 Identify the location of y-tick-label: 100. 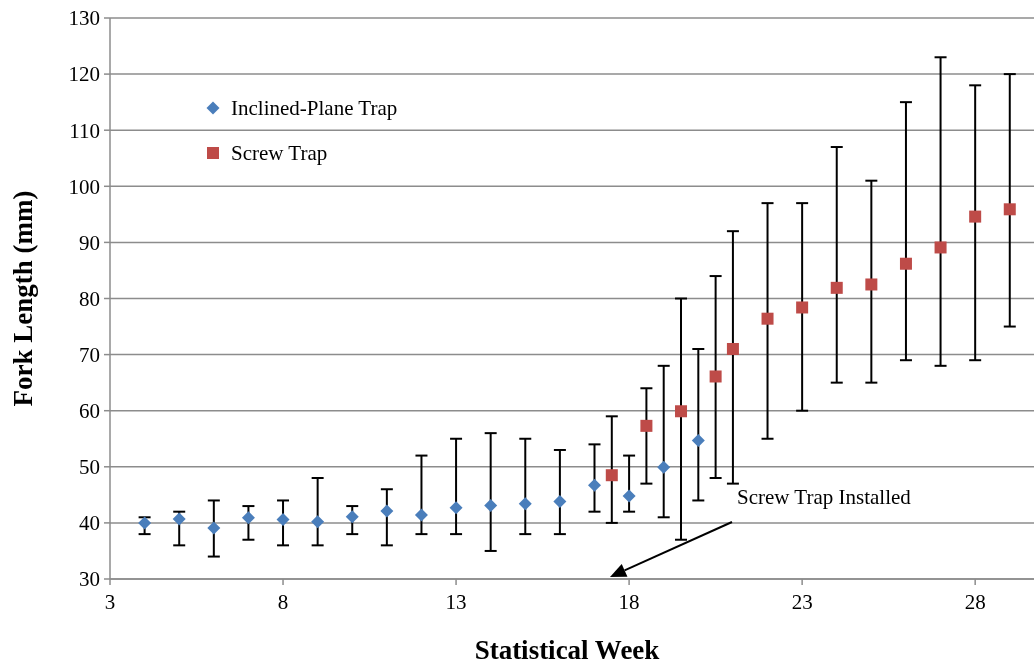
(84, 186).